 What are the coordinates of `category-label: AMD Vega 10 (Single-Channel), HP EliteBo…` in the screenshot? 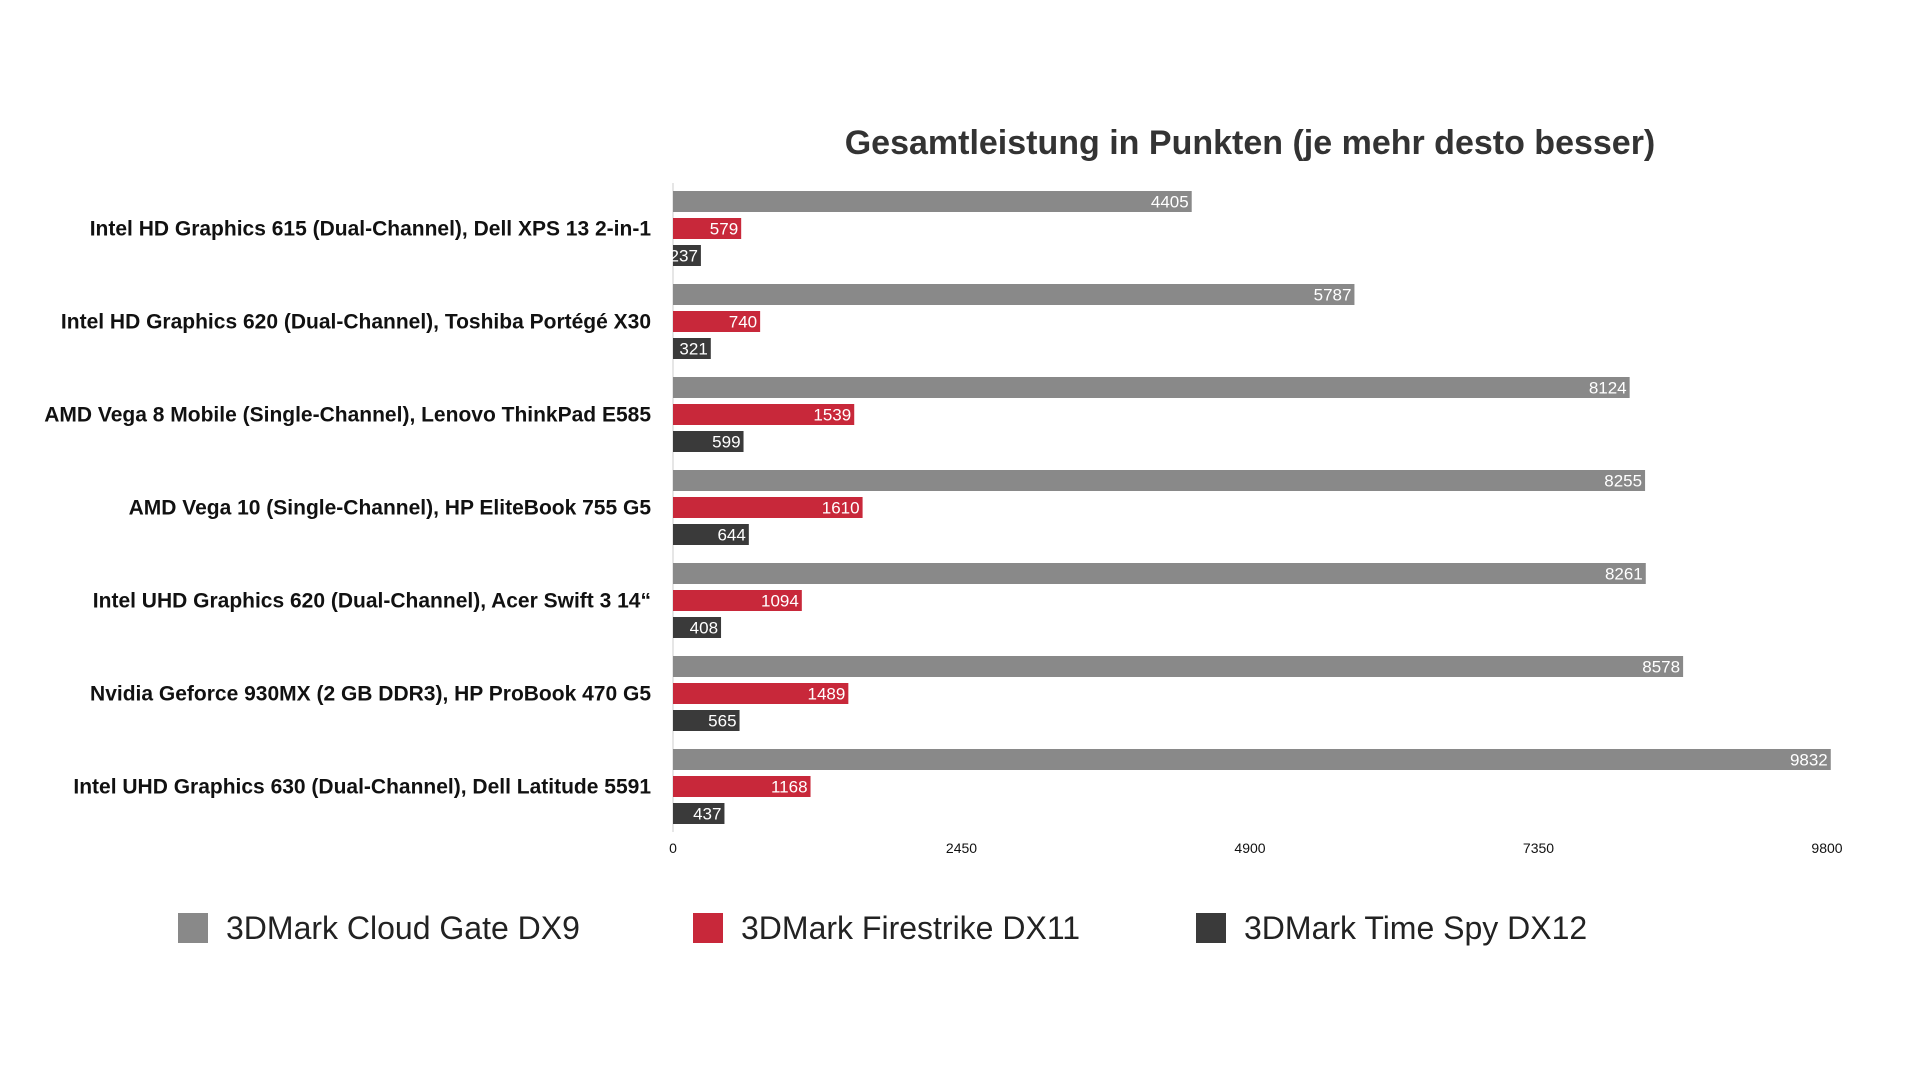 It's located at (390, 508).